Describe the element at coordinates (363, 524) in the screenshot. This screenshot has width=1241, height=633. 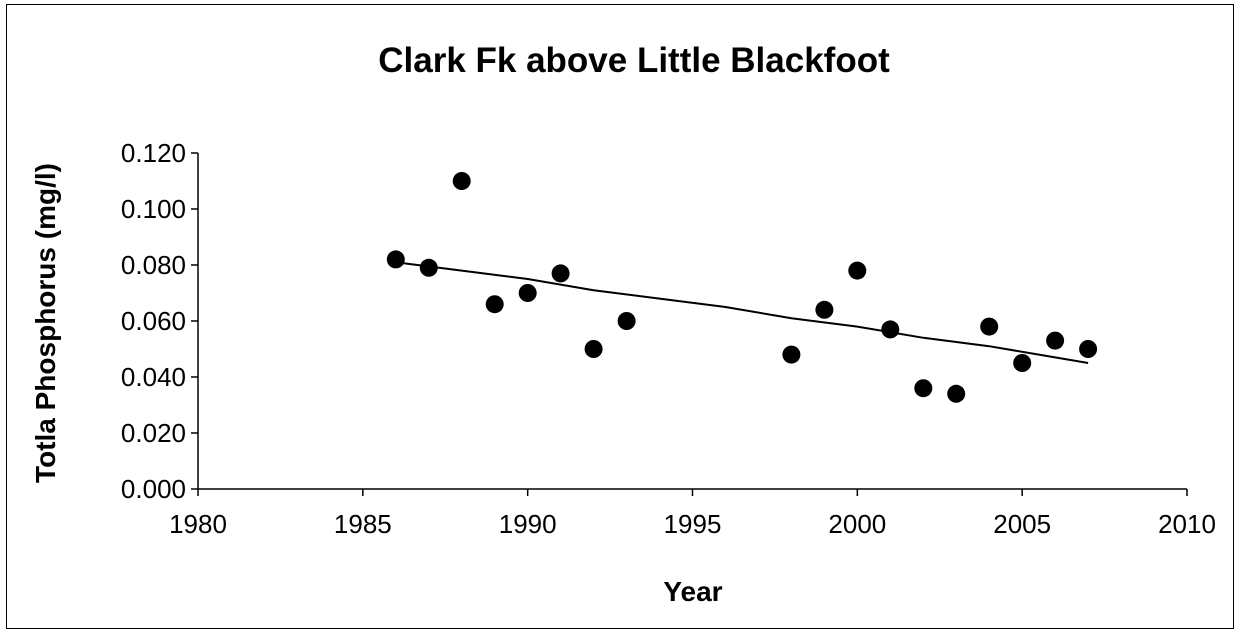
I see `x-tick-label: 1985` at that location.